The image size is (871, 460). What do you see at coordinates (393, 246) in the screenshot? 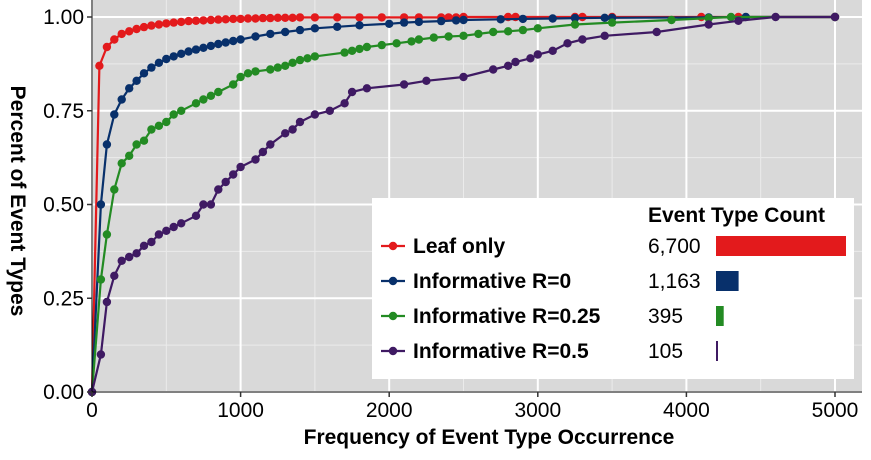
I see `legend-key-point` at bounding box center [393, 246].